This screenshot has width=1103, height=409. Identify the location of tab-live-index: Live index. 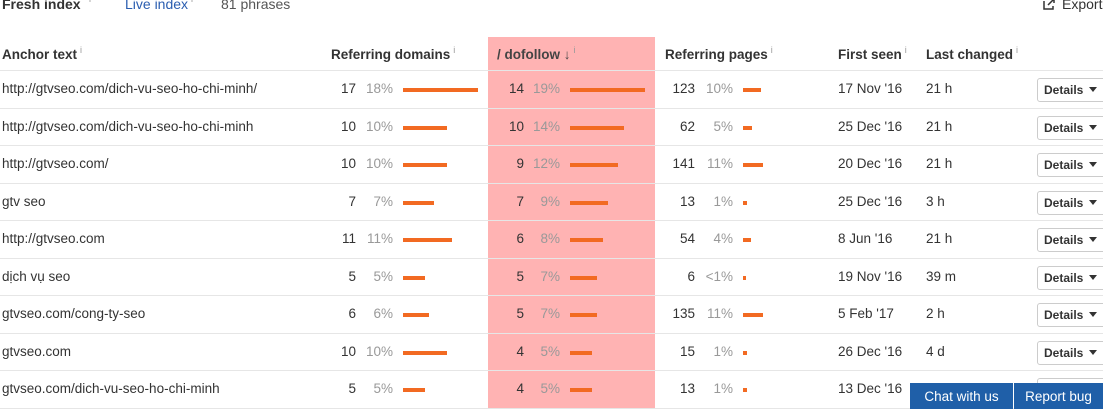
(157, 6).